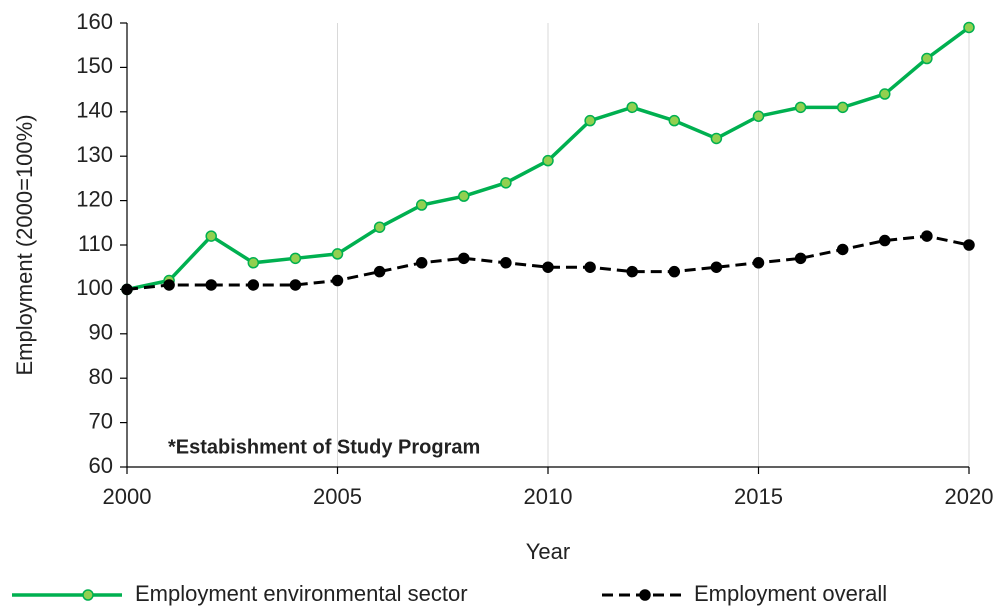 The image size is (1005, 615). What do you see at coordinates (101, 332) in the screenshot?
I see `y-tick-label: 90` at bounding box center [101, 332].